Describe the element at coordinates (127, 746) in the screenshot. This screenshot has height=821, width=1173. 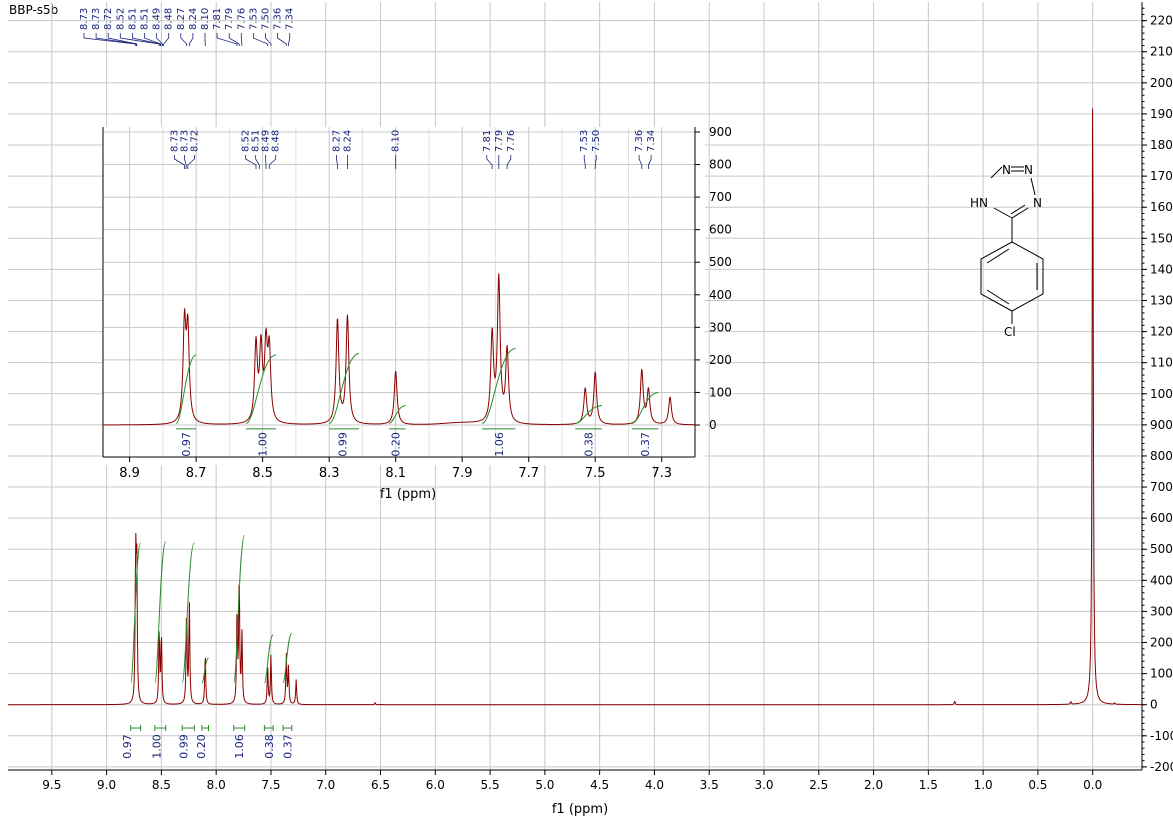
I see `integral-label: 0.97` at that location.